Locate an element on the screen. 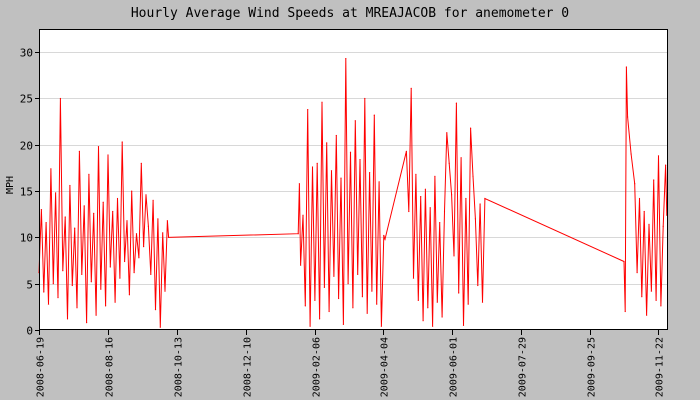 This screenshot has width=700, height=400. y-tick-label: 20 is located at coordinates (26, 146).